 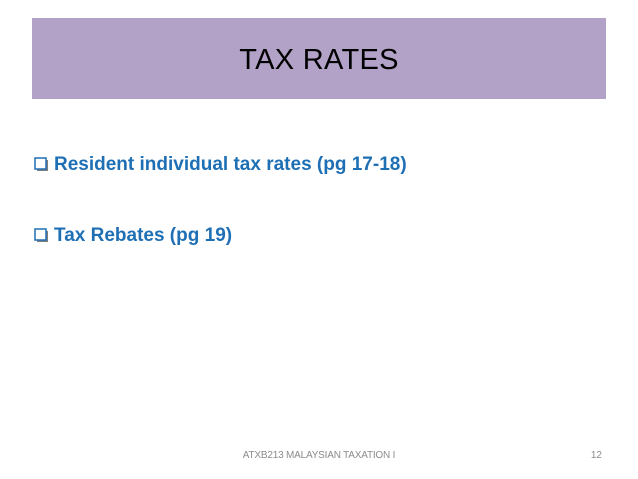 I want to click on slide-title: TAX RATES, so click(x=319, y=60).